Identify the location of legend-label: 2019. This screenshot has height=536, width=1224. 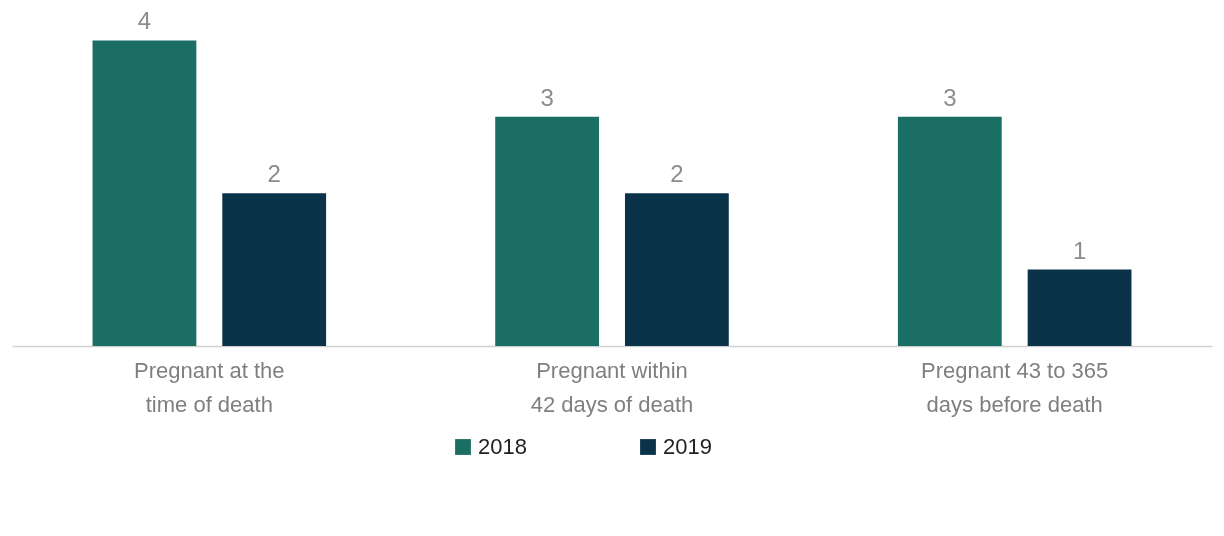
(687, 446).